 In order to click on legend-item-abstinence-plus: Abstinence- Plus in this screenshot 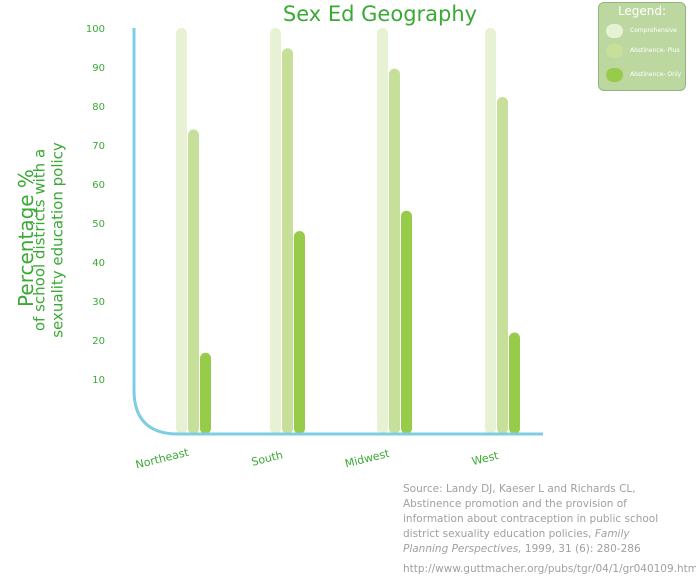, I will do `click(646, 52)`.